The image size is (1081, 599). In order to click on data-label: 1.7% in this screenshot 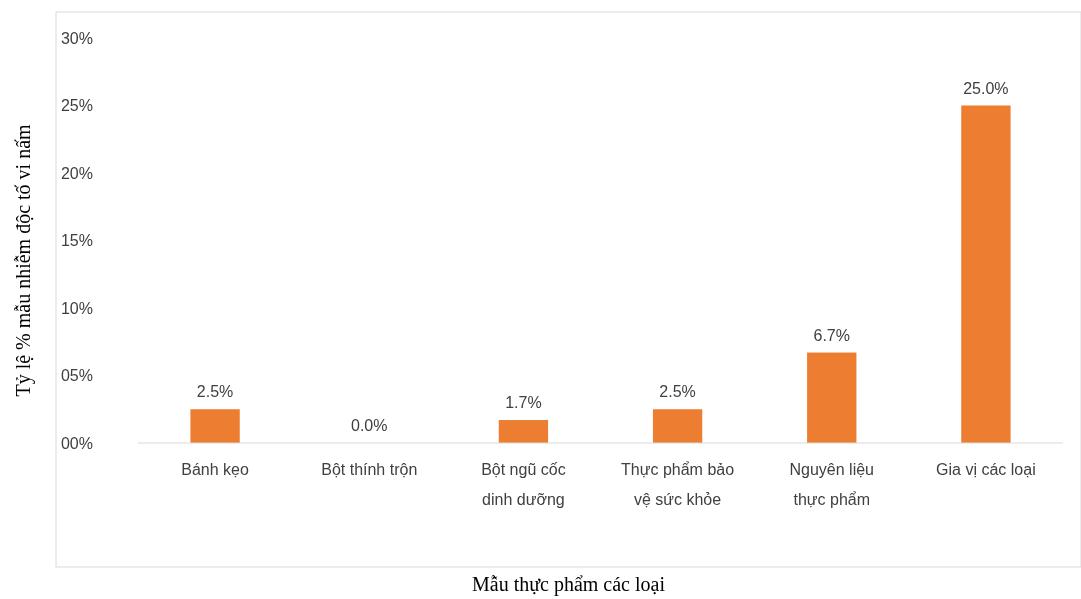, I will do `click(523, 403)`.